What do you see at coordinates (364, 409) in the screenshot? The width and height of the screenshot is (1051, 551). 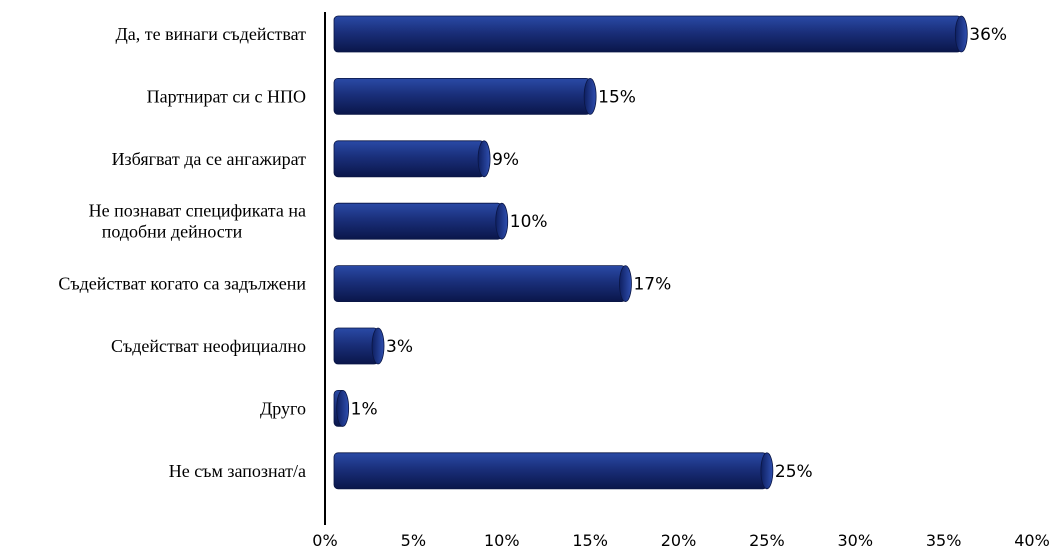 I see `data-label: 1%` at bounding box center [364, 409].